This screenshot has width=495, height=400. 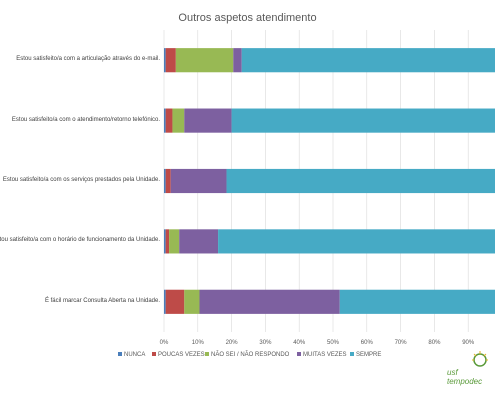 What do you see at coordinates (325, 355) in the screenshot?
I see `legend-label: MUITAS VEZES` at bounding box center [325, 355].